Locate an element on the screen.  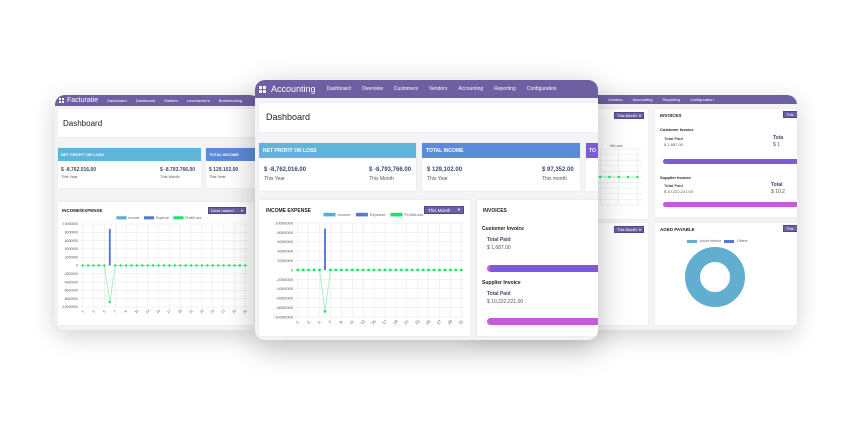
y-tick-label: -4000000 is located at coordinates (285, 288).